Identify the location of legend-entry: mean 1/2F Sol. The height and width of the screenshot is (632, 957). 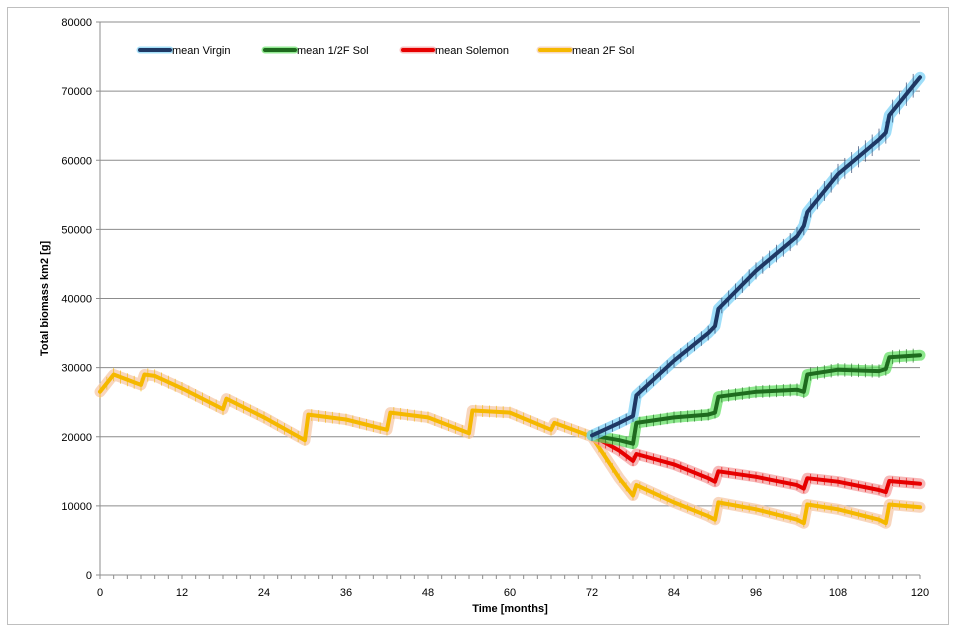
(315, 51).